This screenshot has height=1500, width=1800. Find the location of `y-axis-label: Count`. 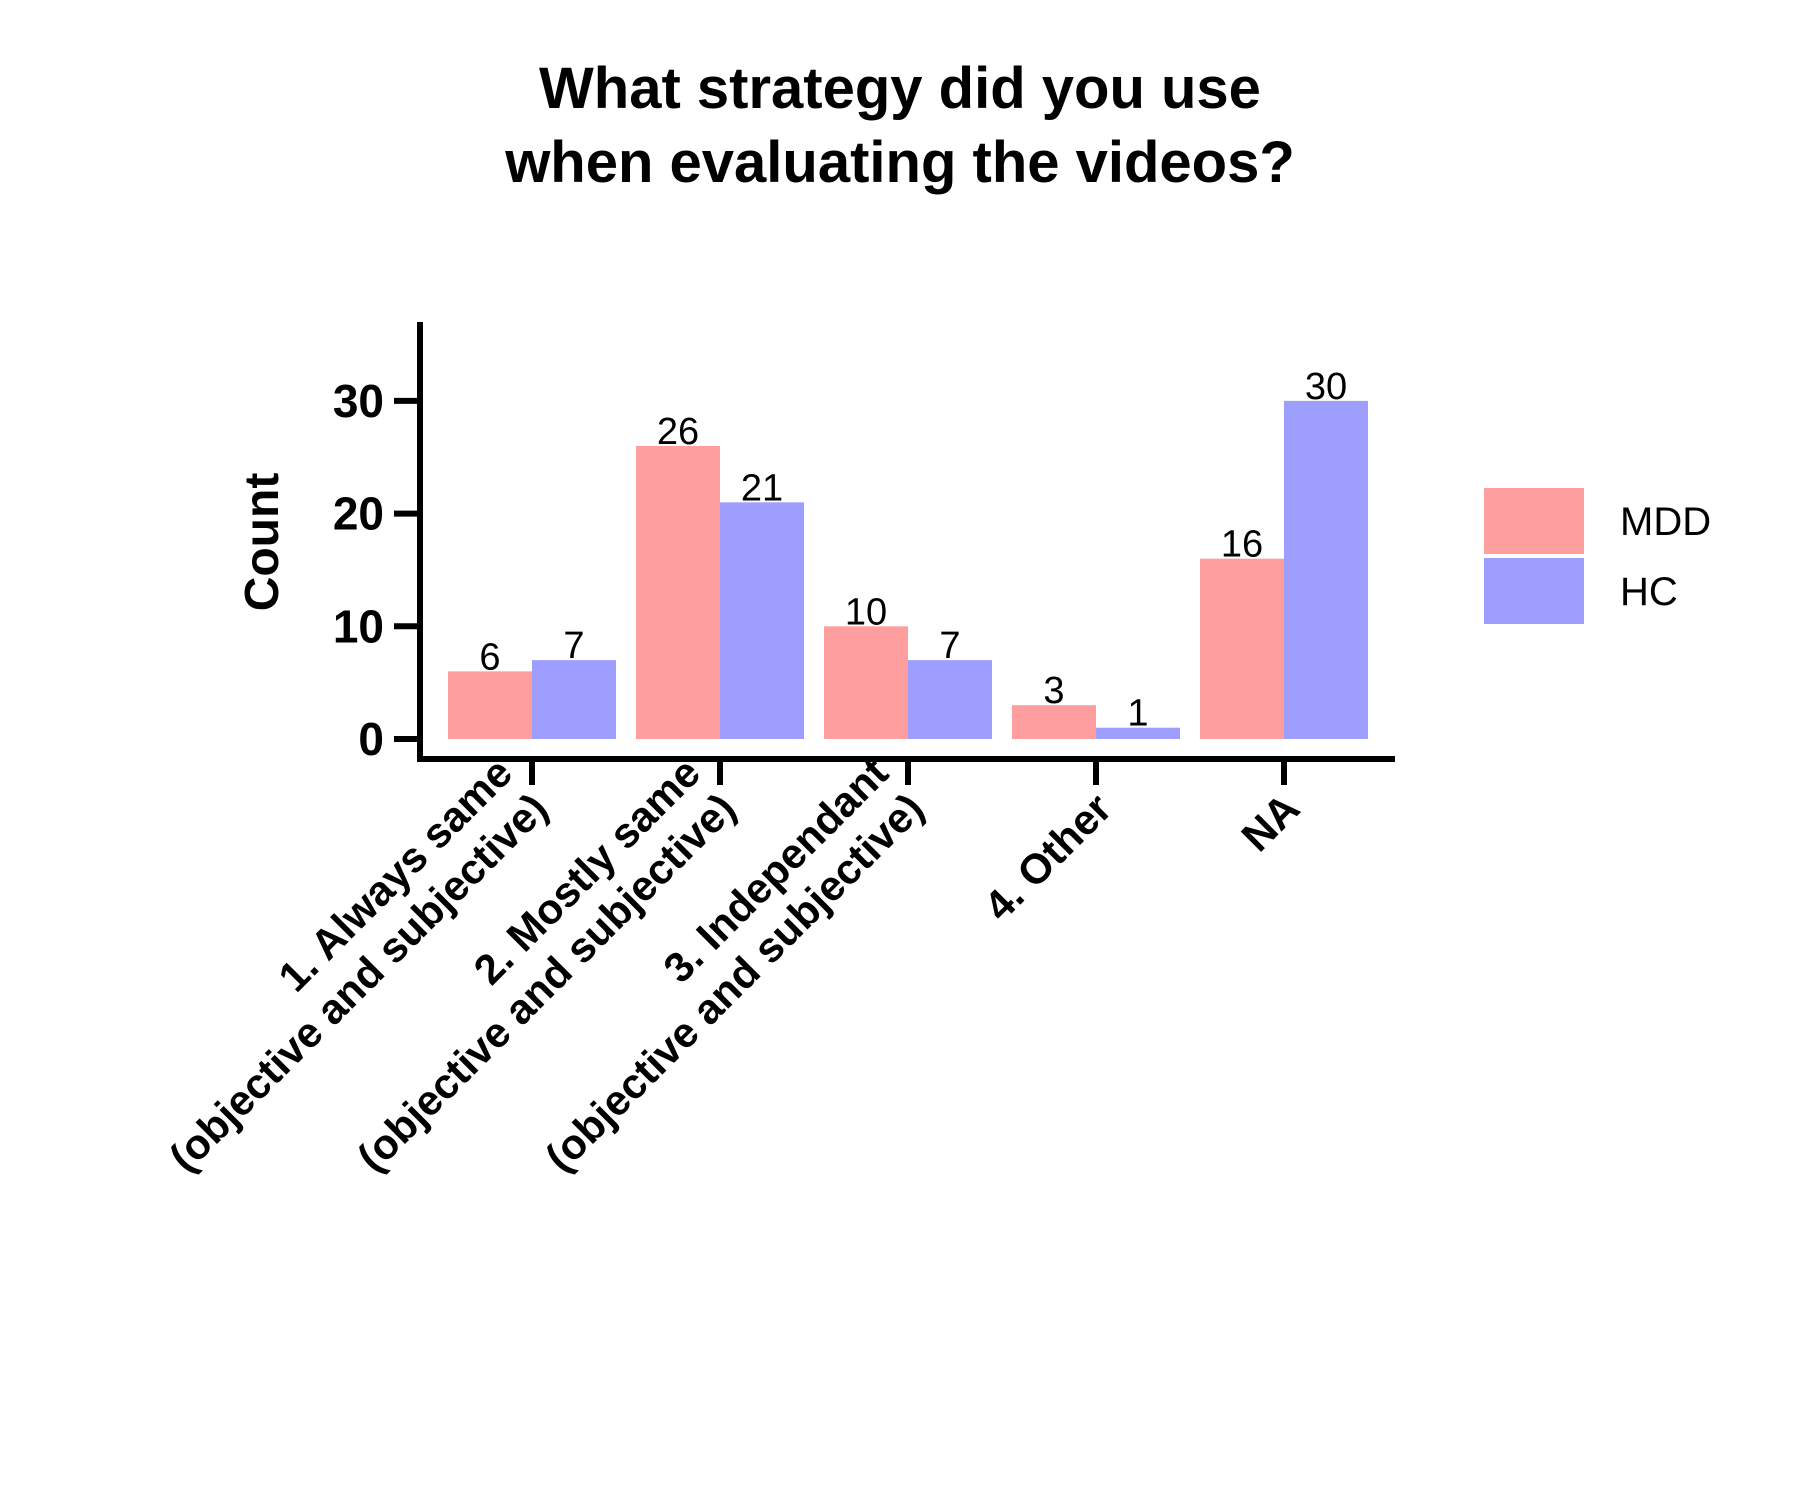

y-axis-label: Count is located at coordinates (262, 542).